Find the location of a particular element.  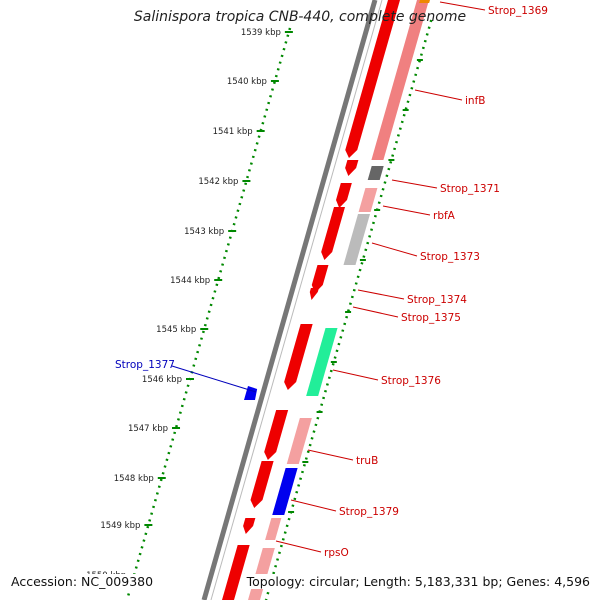

ruler-tick-label: 1549 kbp is located at coordinates (120, 526).